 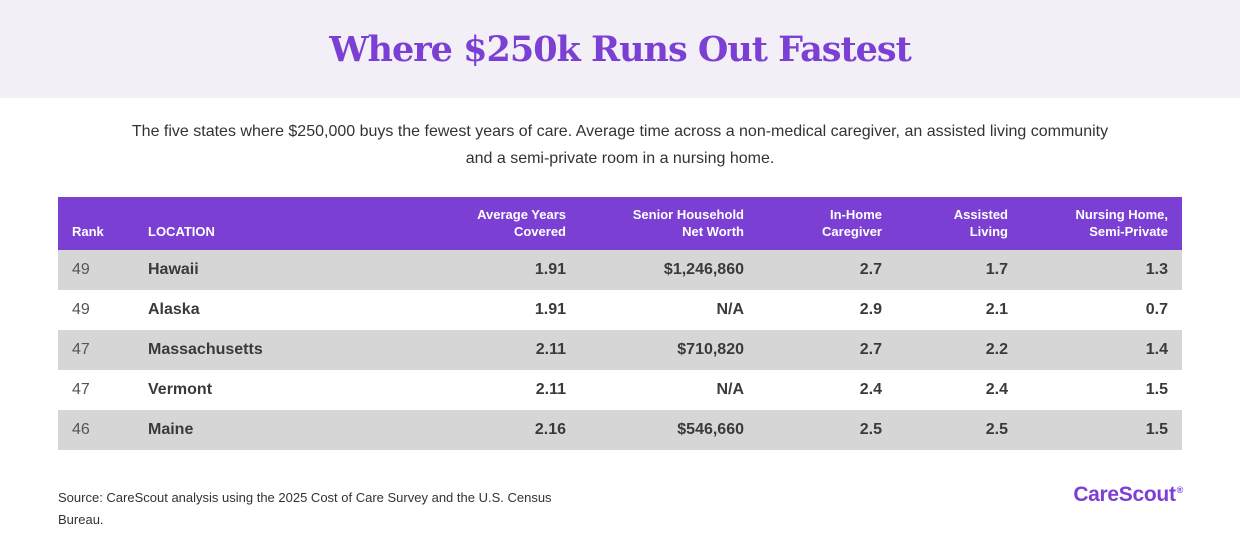 What do you see at coordinates (620, 430) in the screenshot?
I see `table-row: 46 Maine 2.16 $546,660 2.5 2.5 1.5` at bounding box center [620, 430].